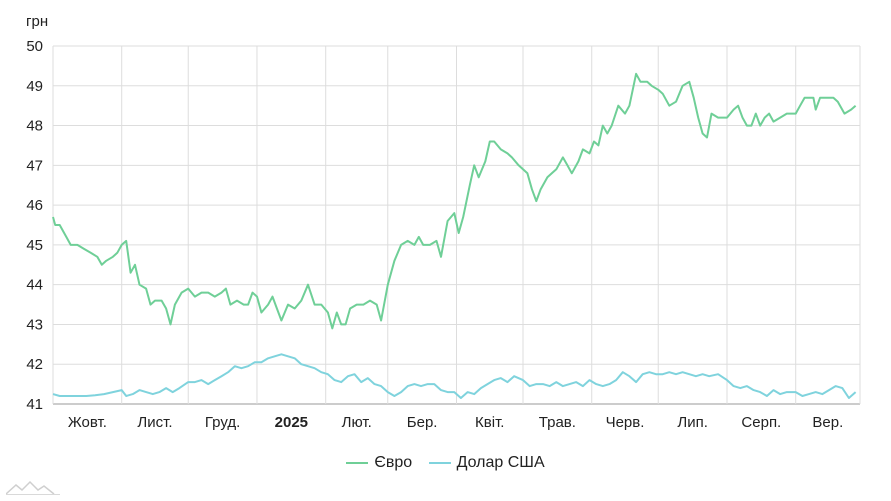 The width and height of the screenshot is (891, 501). I want to click on y-tick-label: 42, so click(34, 364).